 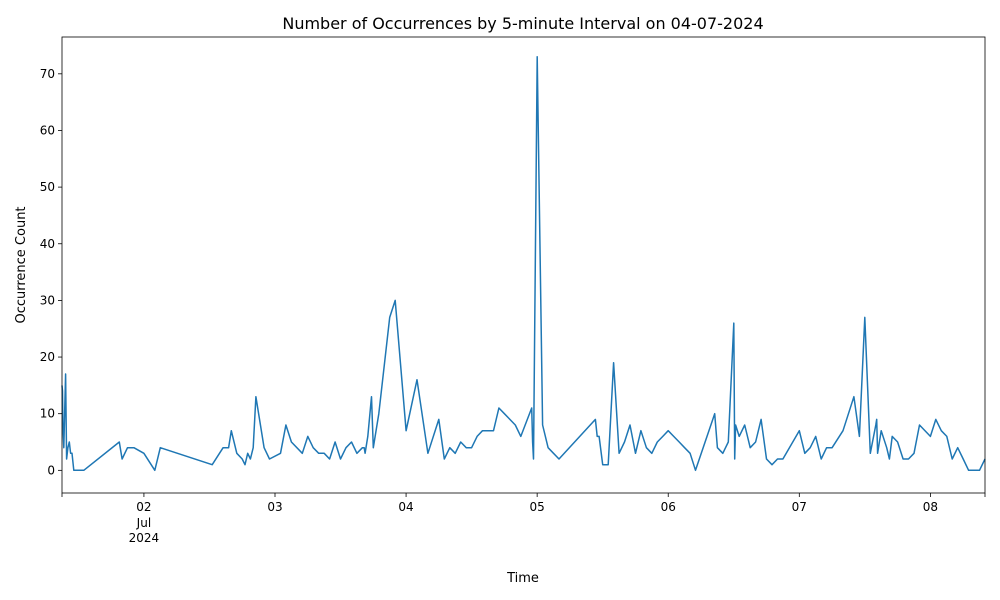 I want to click on x-tick-label: 04, so click(x=405, y=507).